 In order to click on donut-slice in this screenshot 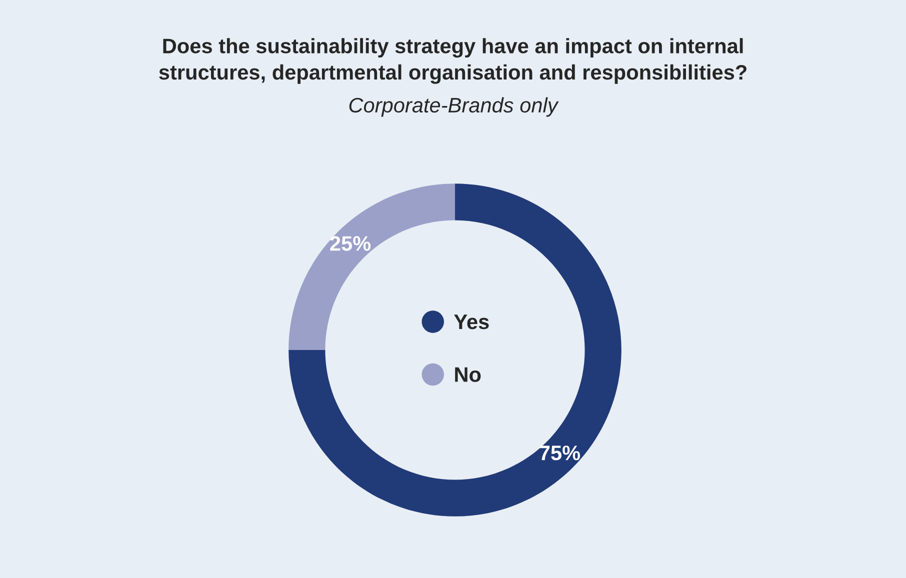, I will do `click(371, 267)`.